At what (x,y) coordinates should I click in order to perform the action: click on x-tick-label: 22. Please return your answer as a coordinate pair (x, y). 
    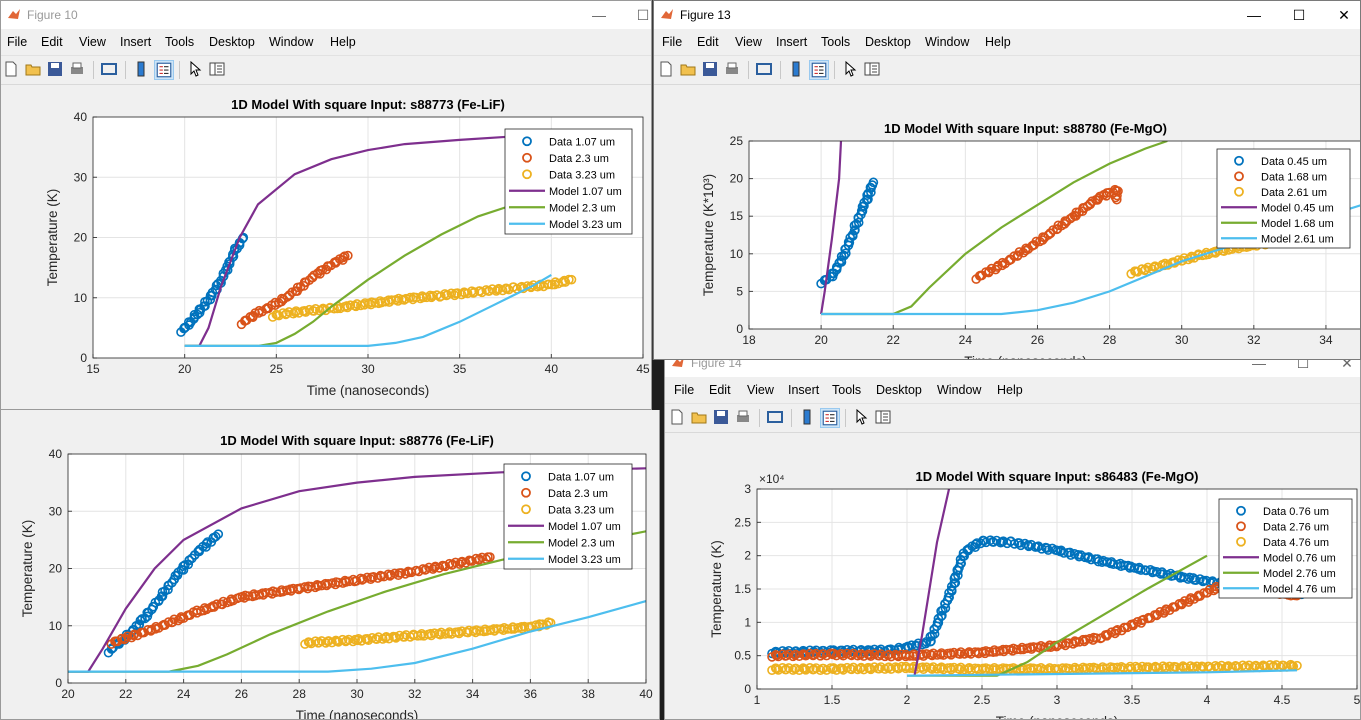
    Looking at the image, I should click on (126, 694).